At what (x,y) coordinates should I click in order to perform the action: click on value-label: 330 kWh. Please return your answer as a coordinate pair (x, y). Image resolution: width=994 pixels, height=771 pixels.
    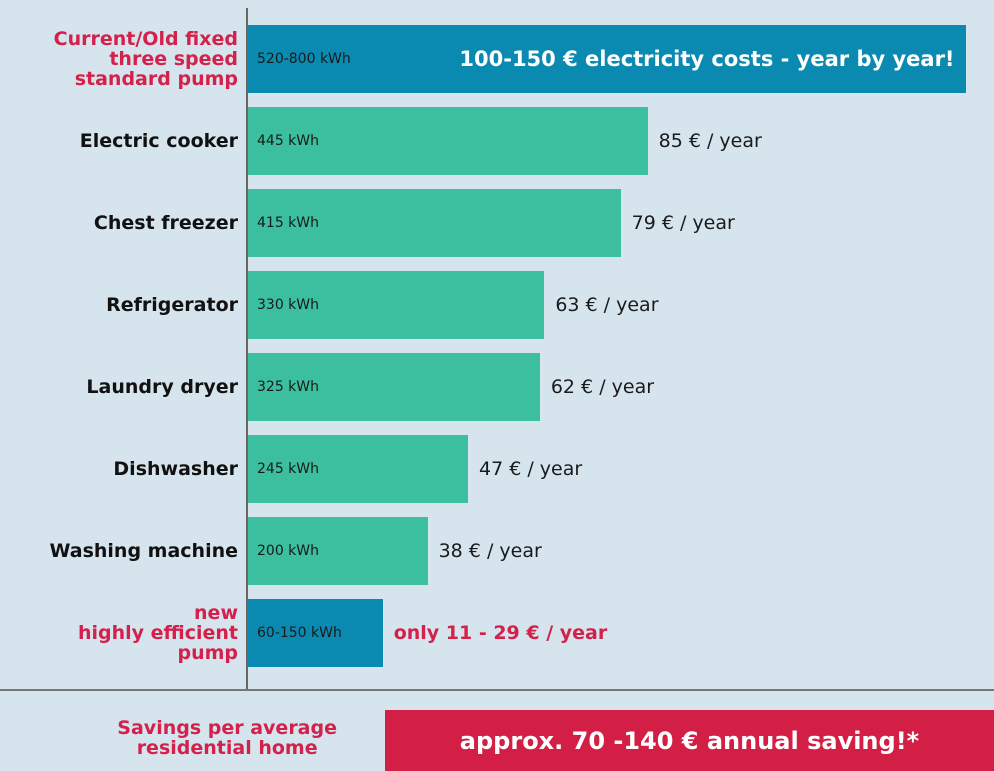
    Looking at the image, I should click on (288, 305).